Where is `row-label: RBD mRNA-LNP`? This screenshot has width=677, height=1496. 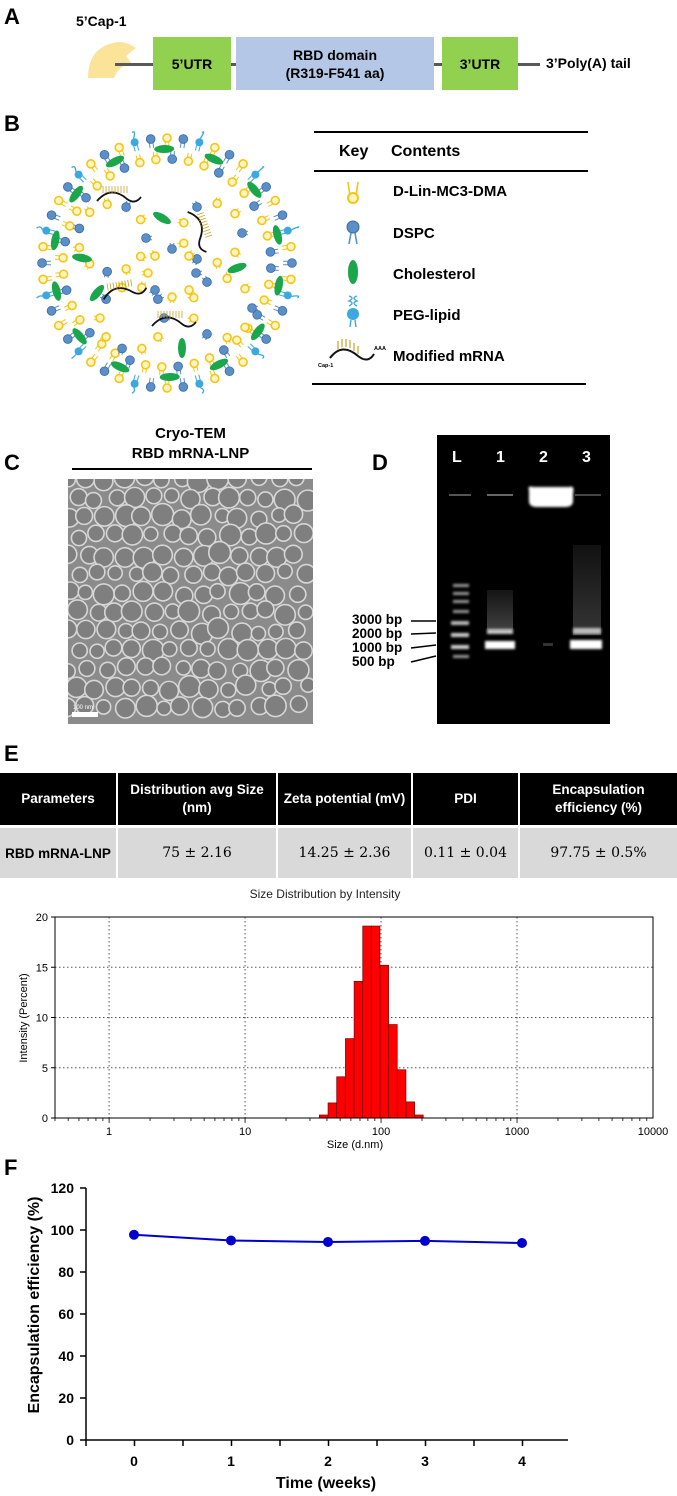
row-label: RBD mRNA-LNP is located at coordinates (59, 851).